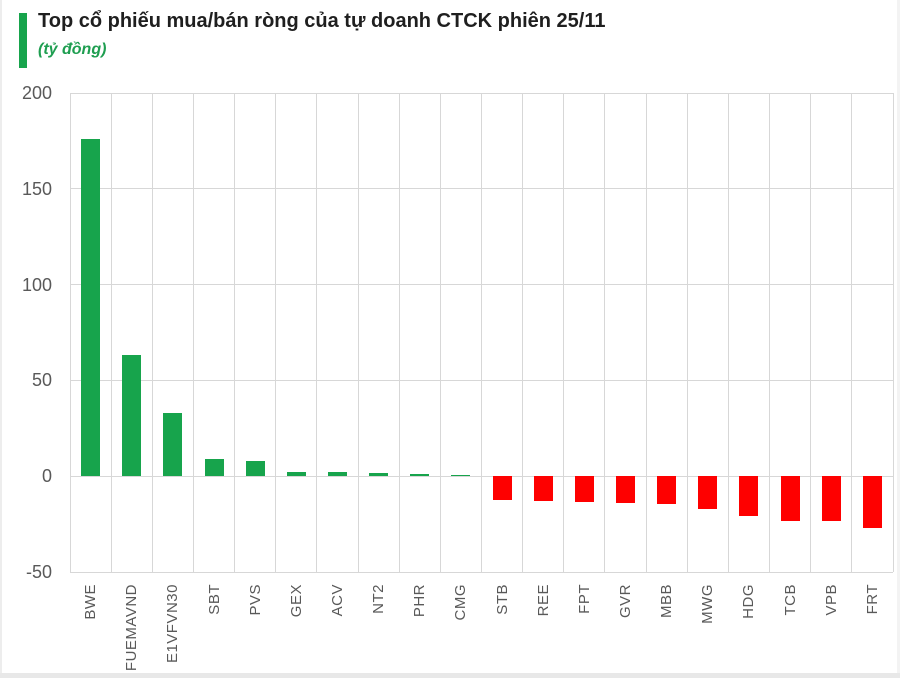 The height and width of the screenshot is (678, 900). Describe the element at coordinates (36, 188) in the screenshot. I see `y-axis-tick-label: 150` at that location.